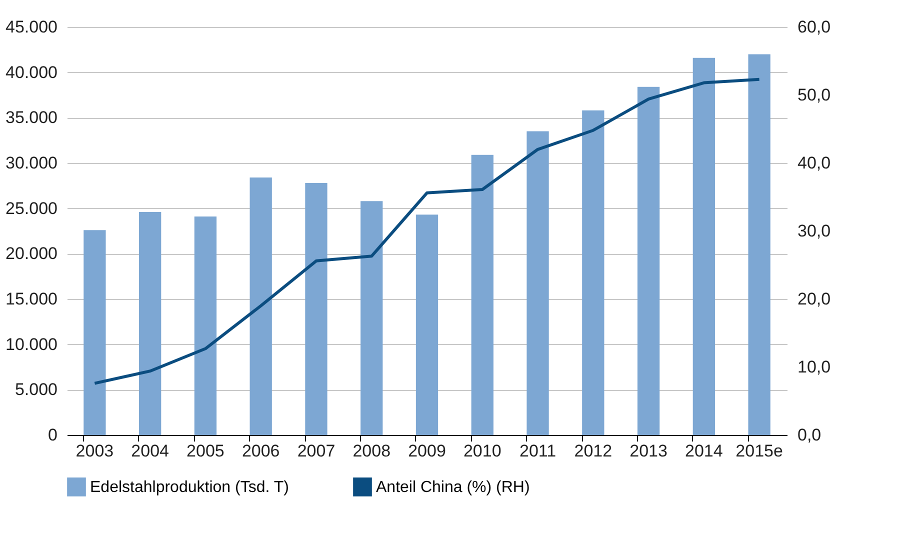 Image resolution: width=900 pixels, height=534 pixels. I want to click on x-tick-label: 2015e, so click(759, 451).